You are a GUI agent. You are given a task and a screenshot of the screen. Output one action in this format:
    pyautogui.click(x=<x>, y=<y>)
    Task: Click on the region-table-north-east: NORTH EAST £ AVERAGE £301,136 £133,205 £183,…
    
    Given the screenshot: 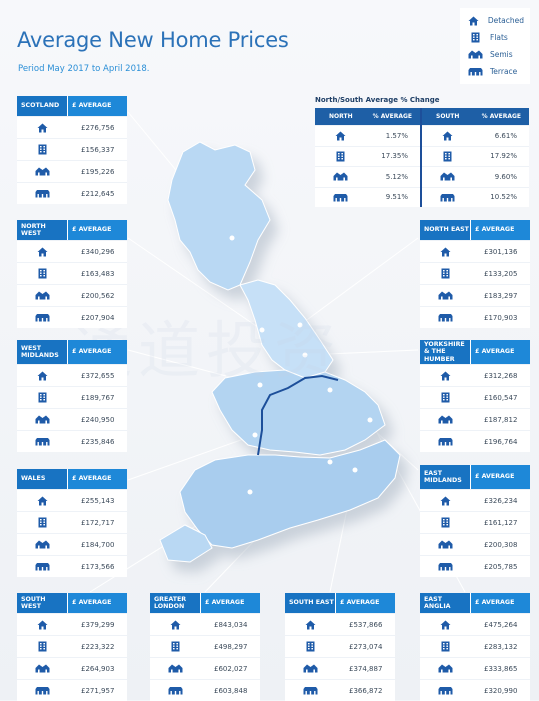 What is the action you would take?
    pyautogui.click(x=475, y=274)
    